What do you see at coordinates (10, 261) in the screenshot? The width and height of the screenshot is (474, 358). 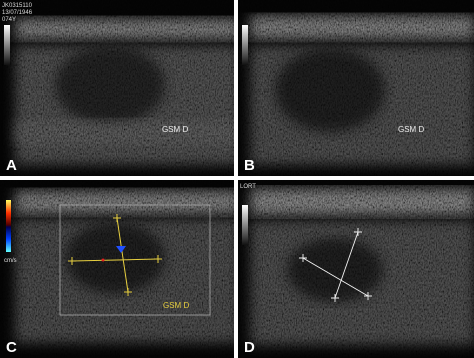 I see `scale-label: cm/s` at bounding box center [10, 261].